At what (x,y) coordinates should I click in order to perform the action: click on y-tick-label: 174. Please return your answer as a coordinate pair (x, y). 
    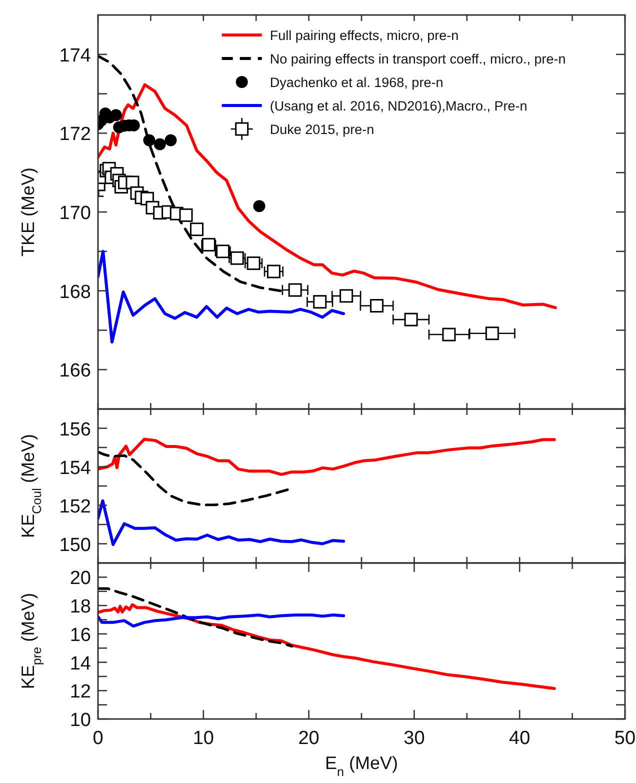
    Looking at the image, I should click on (75, 55).